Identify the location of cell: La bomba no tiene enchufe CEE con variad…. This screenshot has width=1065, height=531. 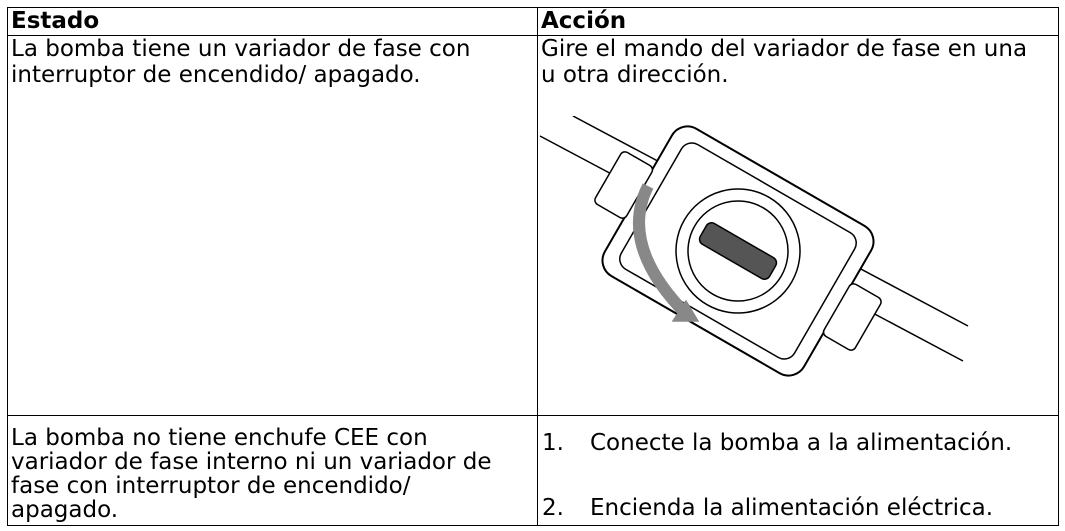
(272, 470).